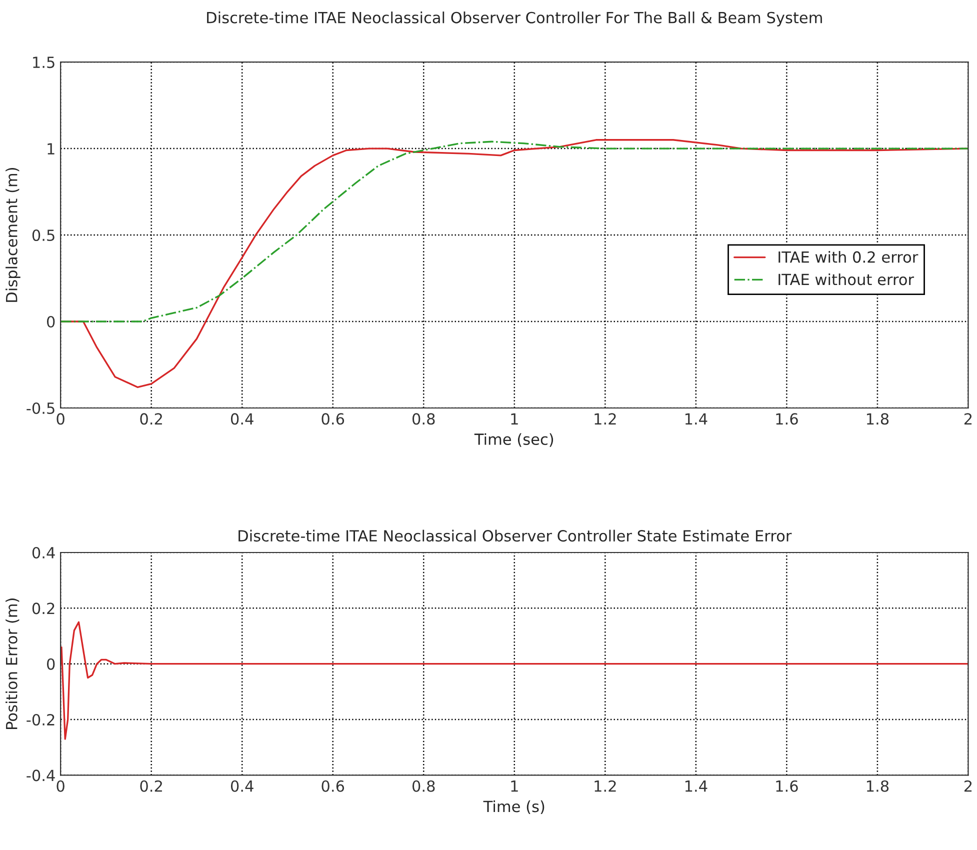 The height and width of the screenshot is (850, 977). What do you see at coordinates (51, 148) in the screenshot?
I see `y-tick-label: 1` at bounding box center [51, 148].